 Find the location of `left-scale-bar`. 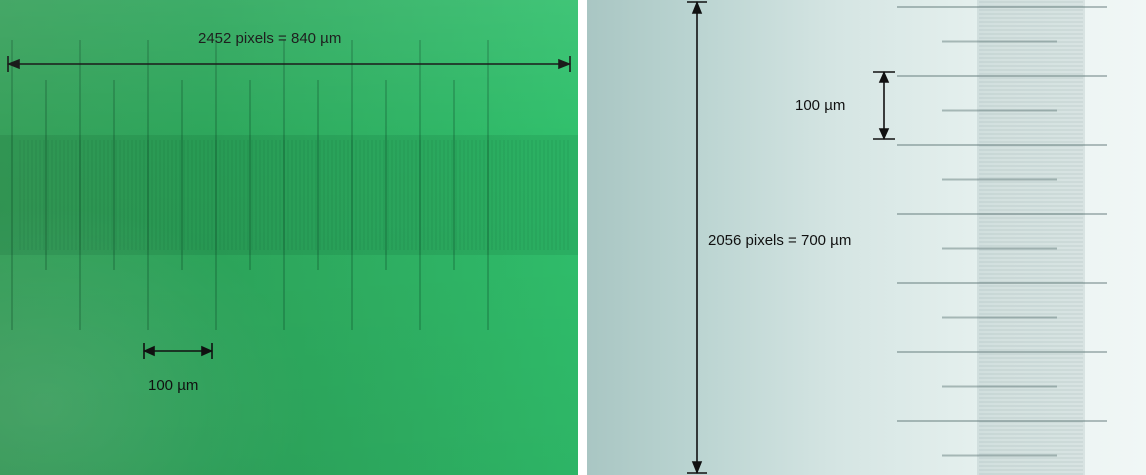

left-scale-bar is located at coordinates (178, 351).